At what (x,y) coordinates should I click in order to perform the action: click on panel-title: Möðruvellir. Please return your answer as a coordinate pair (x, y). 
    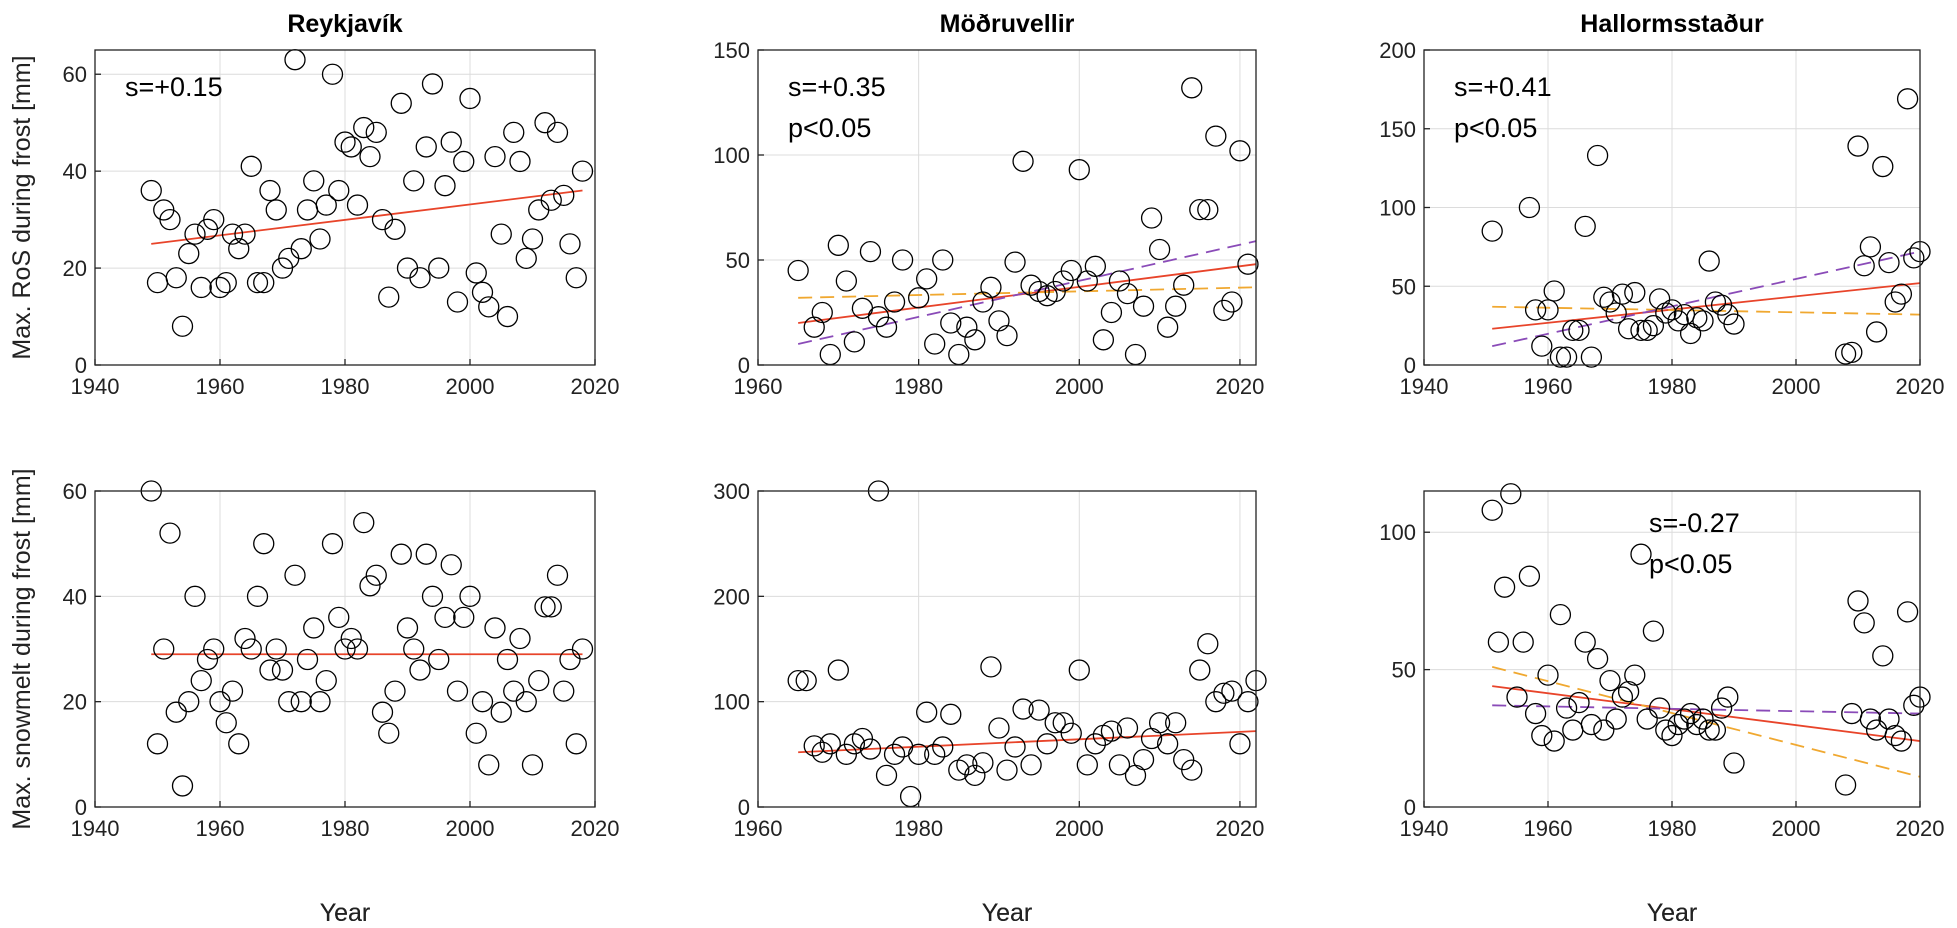
    Looking at the image, I should click on (1007, 24).